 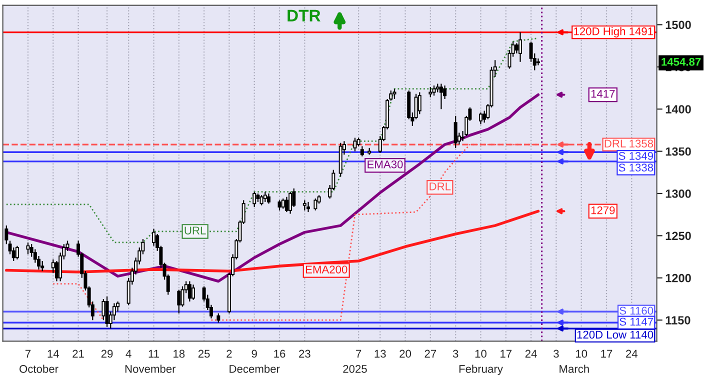 I want to click on ref-line-label: 120D High 1491, so click(x=613, y=32).